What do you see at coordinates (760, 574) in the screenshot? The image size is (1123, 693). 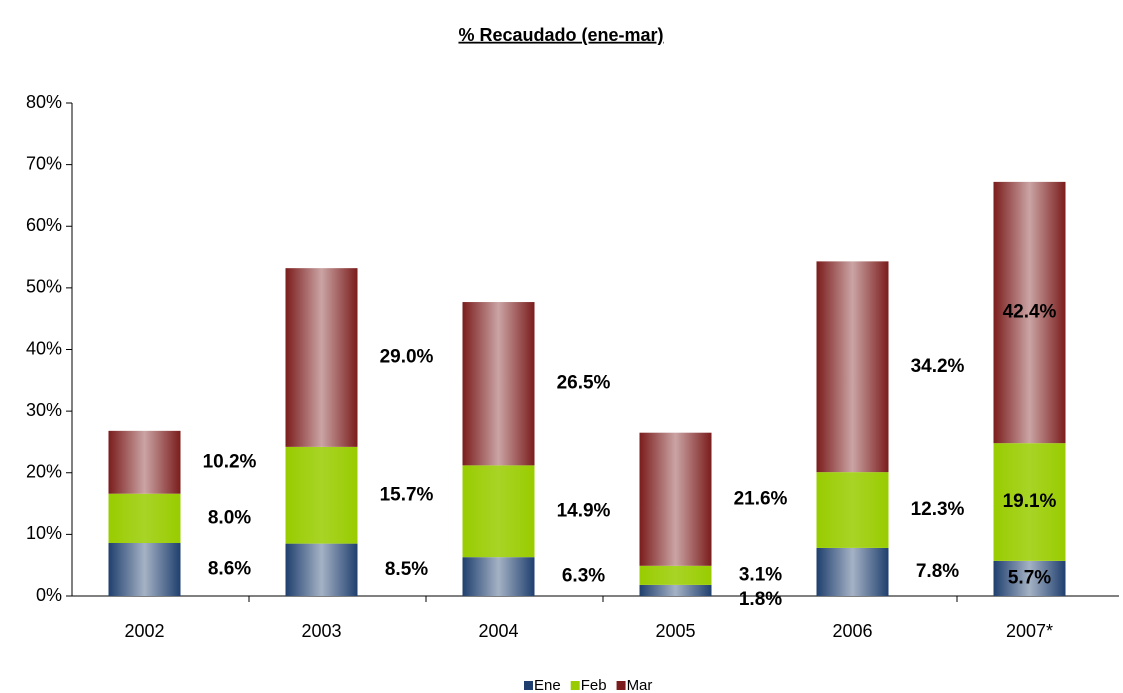 I see `data-label: 3.1%` at bounding box center [760, 574].